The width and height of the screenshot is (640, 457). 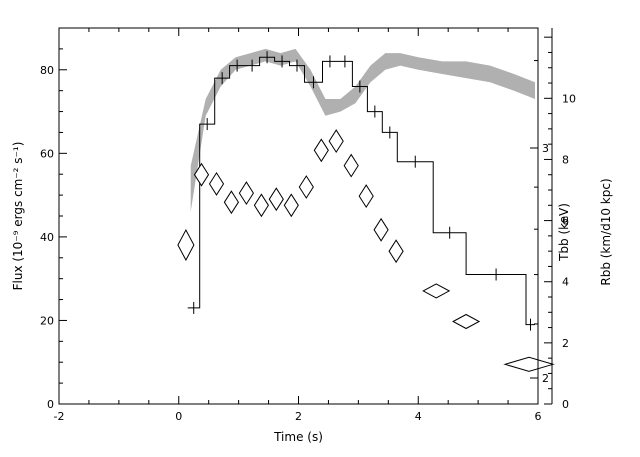 What do you see at coordinates (565, 343) in the screenshot?
I see `right-R-tick-label: 2` at bounding box center [565, 343].